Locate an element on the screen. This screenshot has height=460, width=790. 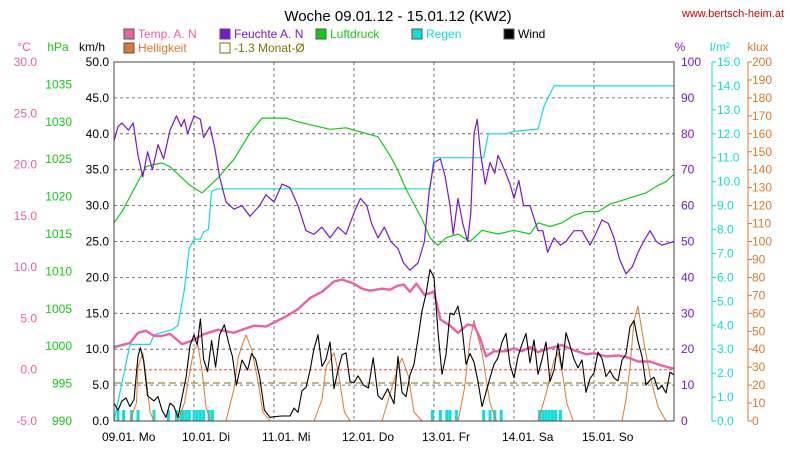
tick-label-bright: 0 is located at coordinates (755, 421).